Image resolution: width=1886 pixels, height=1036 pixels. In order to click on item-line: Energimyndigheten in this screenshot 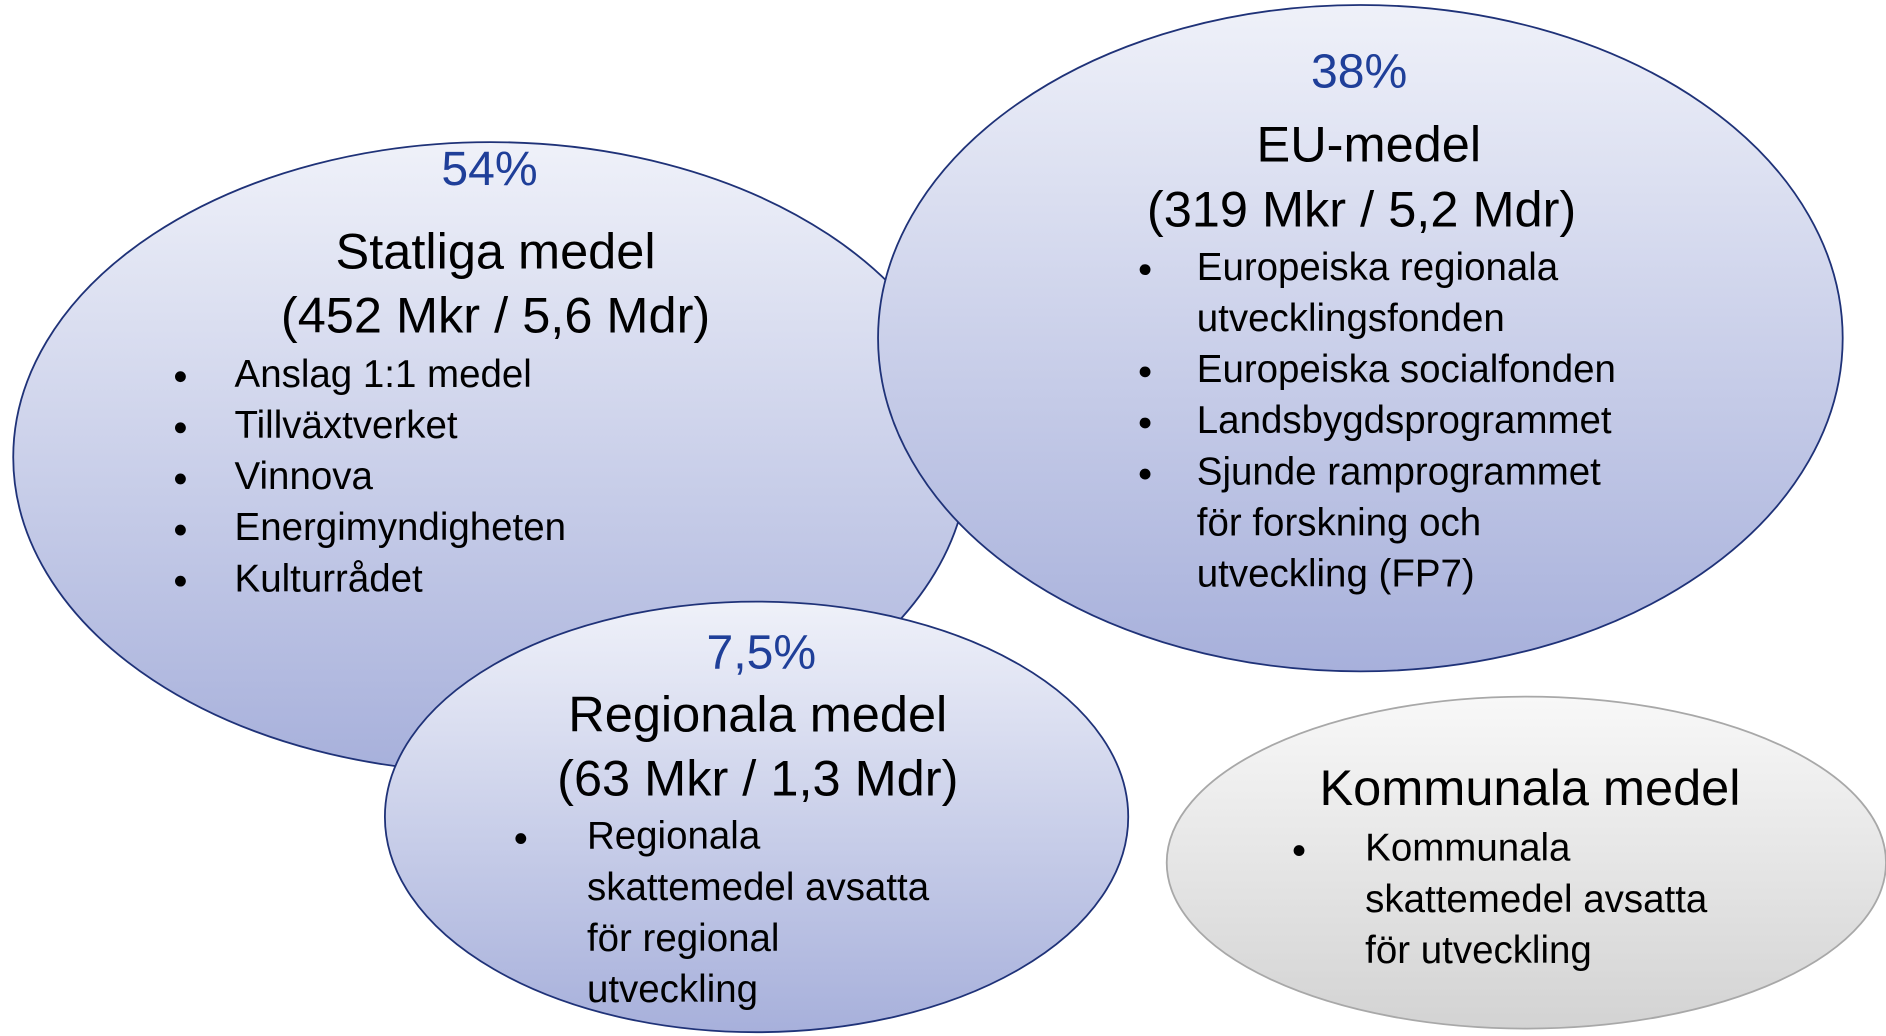, I will do `click(400, 527)`.